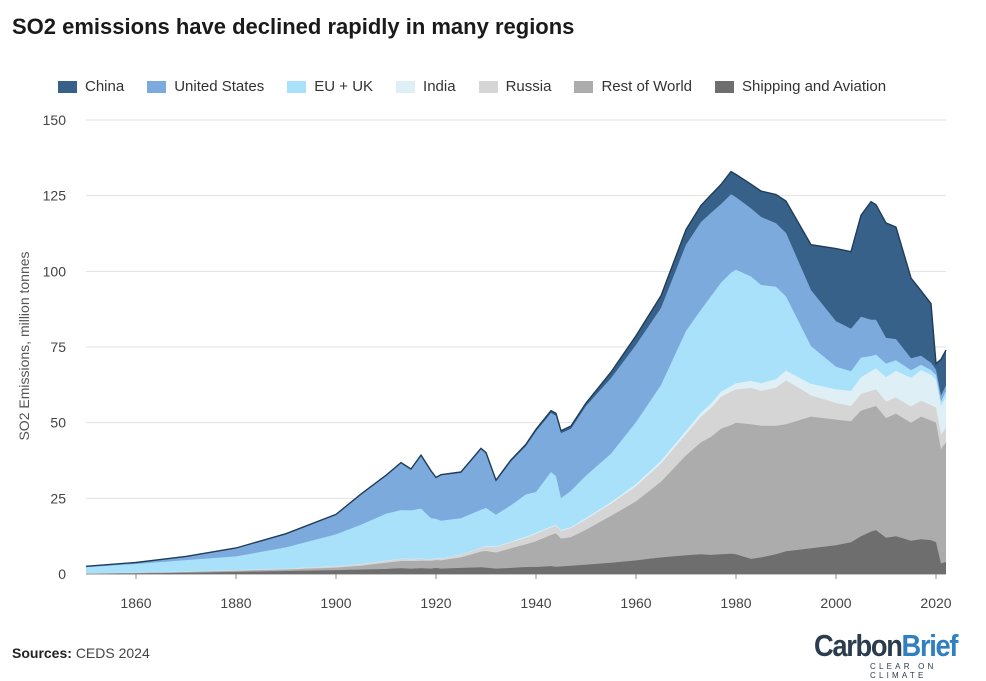 The image size is (986, 681). Describe the element at coordinates (835, 603) in the screenshot. I see `x-tick-label: 2000` at that location.